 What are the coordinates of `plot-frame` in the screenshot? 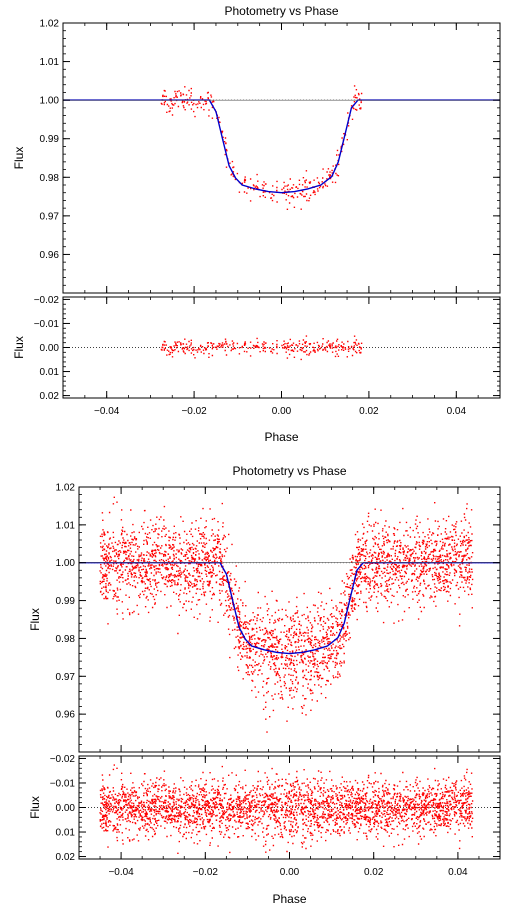 It's located at (281, 347).